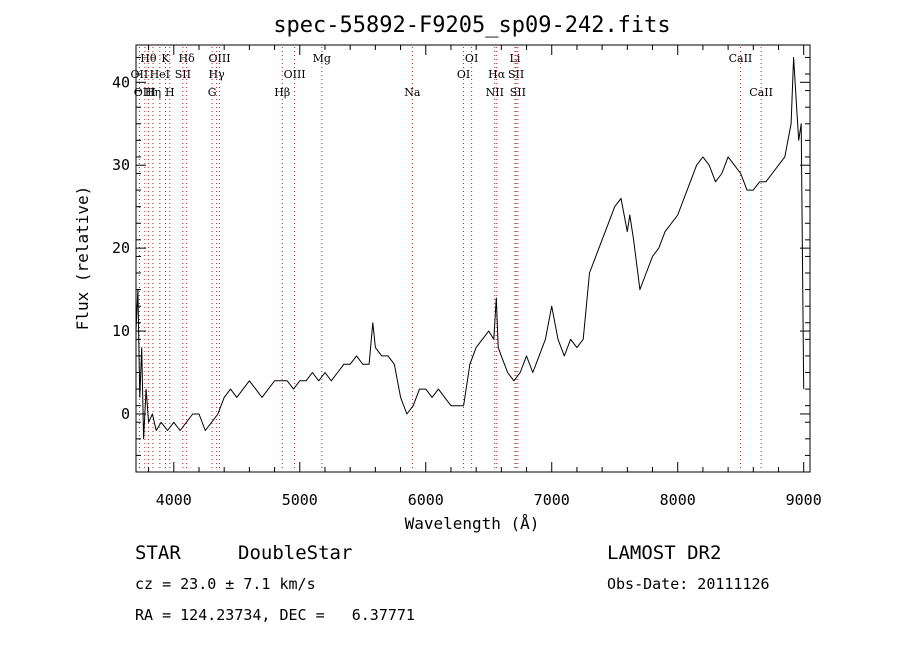 This screenshot has width=900, height=655. I want to click on x-tick-label: 9000, so click(804, 500).